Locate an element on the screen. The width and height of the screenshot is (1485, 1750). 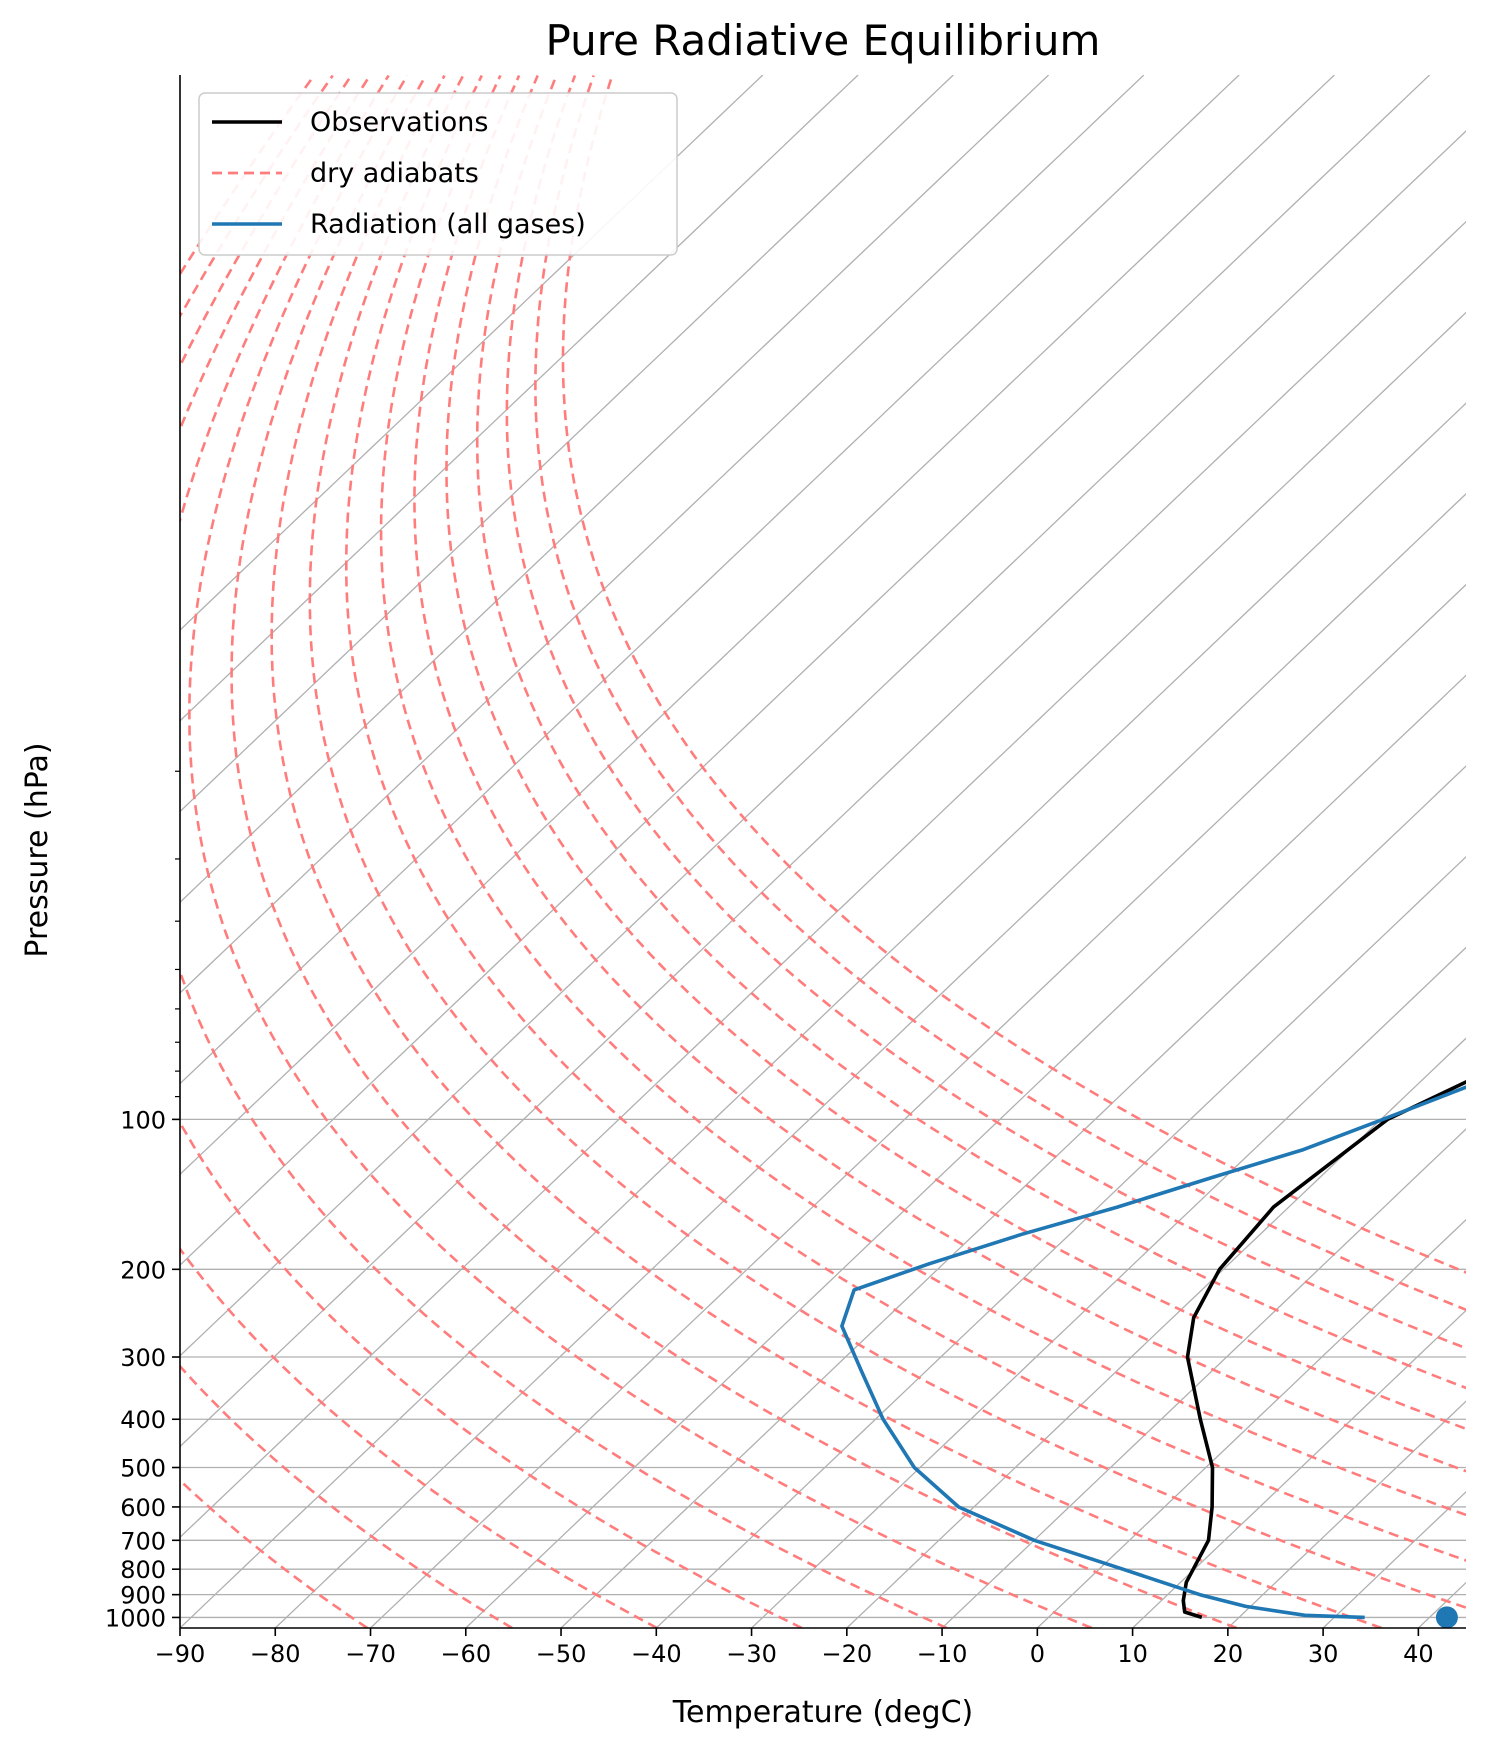
x-tick-label: −30 is located at coordinates (751, 1654).